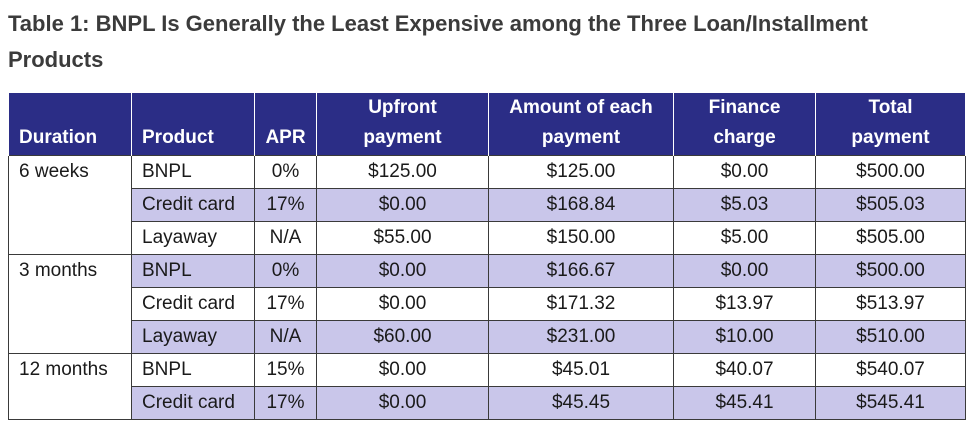 This screenshot has width=975, height=425. Describe the element at coordinates (744, 304) in the screenshot. I see `finance-cell: $13.97` at that location.